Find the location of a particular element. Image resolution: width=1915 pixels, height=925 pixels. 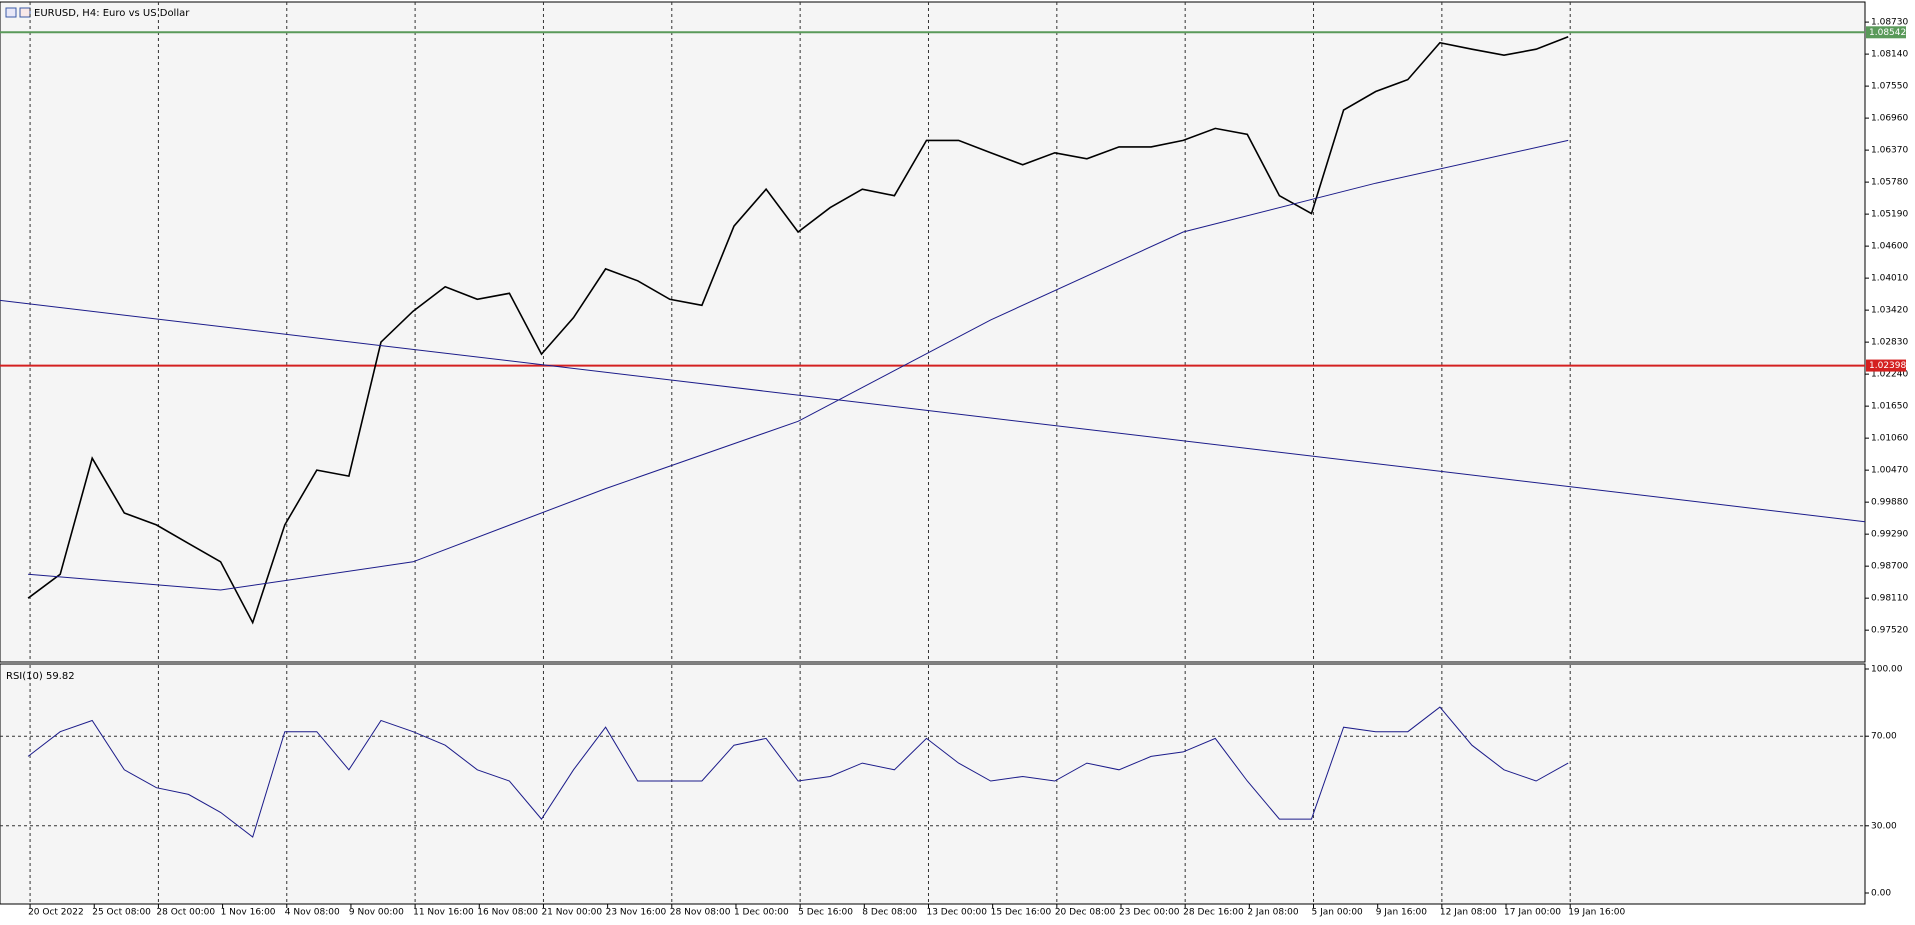

x-tick-label: 11 Nov 16:00 is located at coordinates (443, 913).